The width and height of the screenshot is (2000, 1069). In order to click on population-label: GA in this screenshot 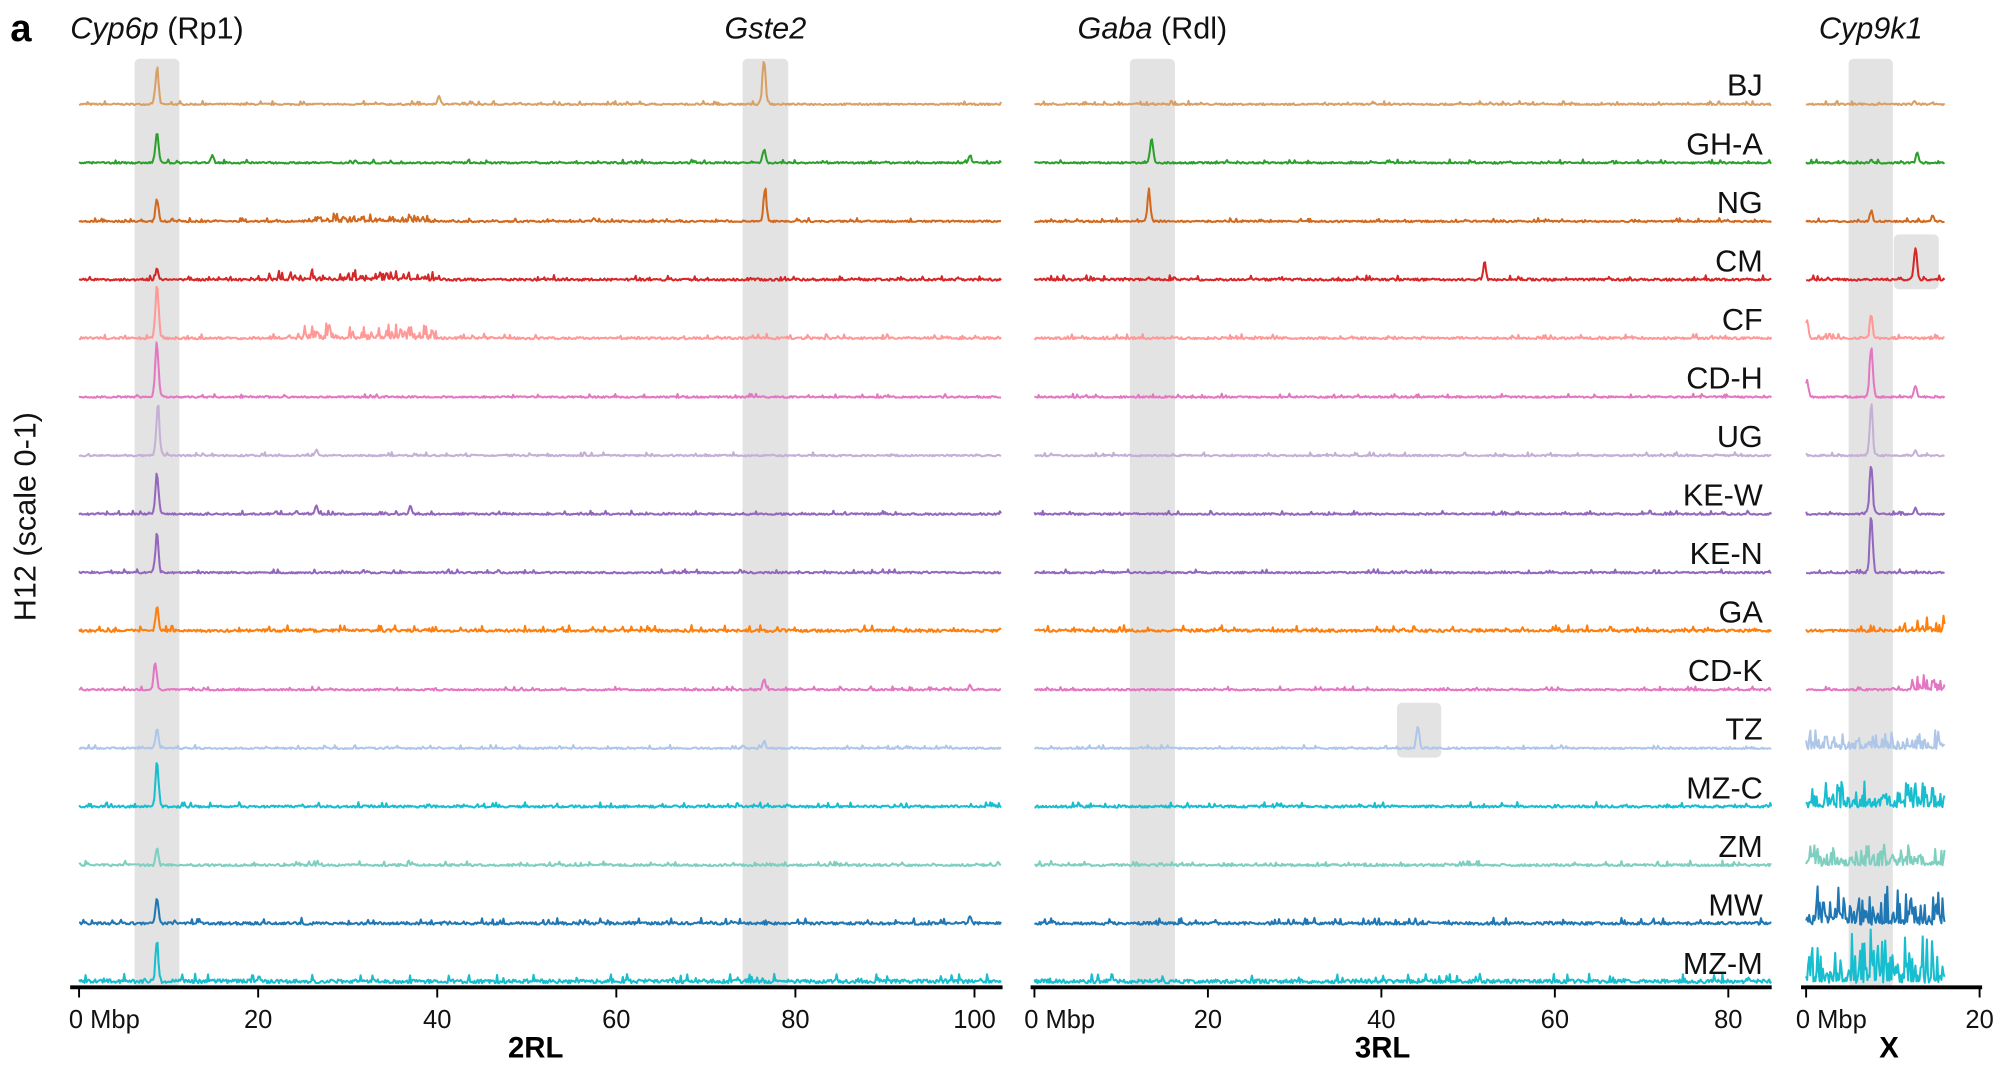, I will do `click(1741, 613)`.